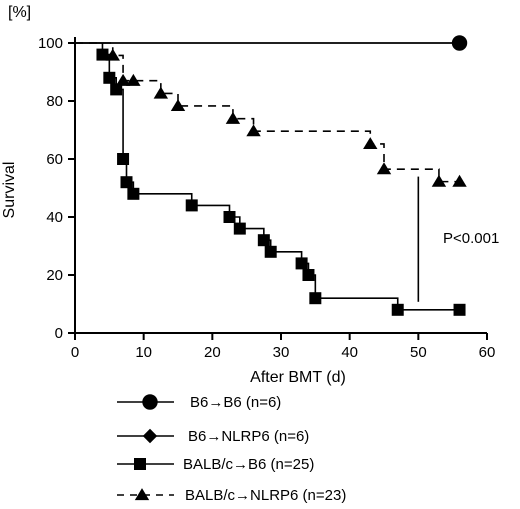 This screenshot has height=509, width=520. I want to click on x-axis-title: After BMT (d), so click(298, 377).